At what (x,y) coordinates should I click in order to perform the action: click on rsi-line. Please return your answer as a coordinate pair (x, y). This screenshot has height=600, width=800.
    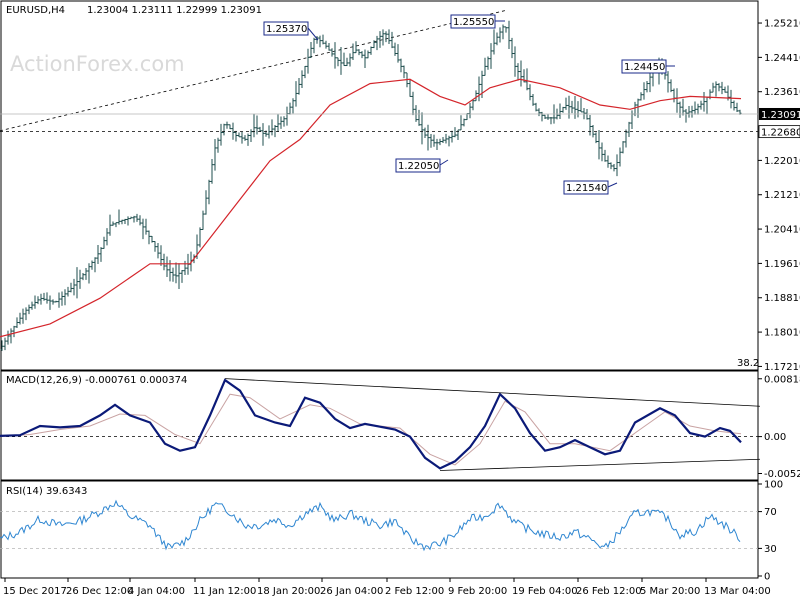
    Looking at the image, I should click on (370, 525).